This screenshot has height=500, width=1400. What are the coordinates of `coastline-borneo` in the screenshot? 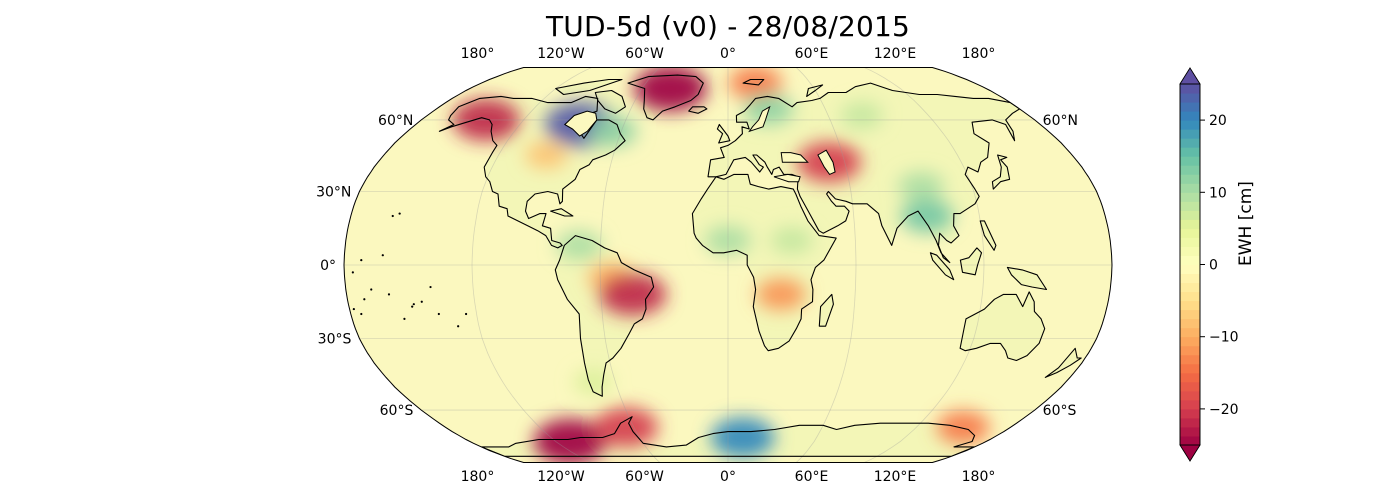 It's located at (971, 261).